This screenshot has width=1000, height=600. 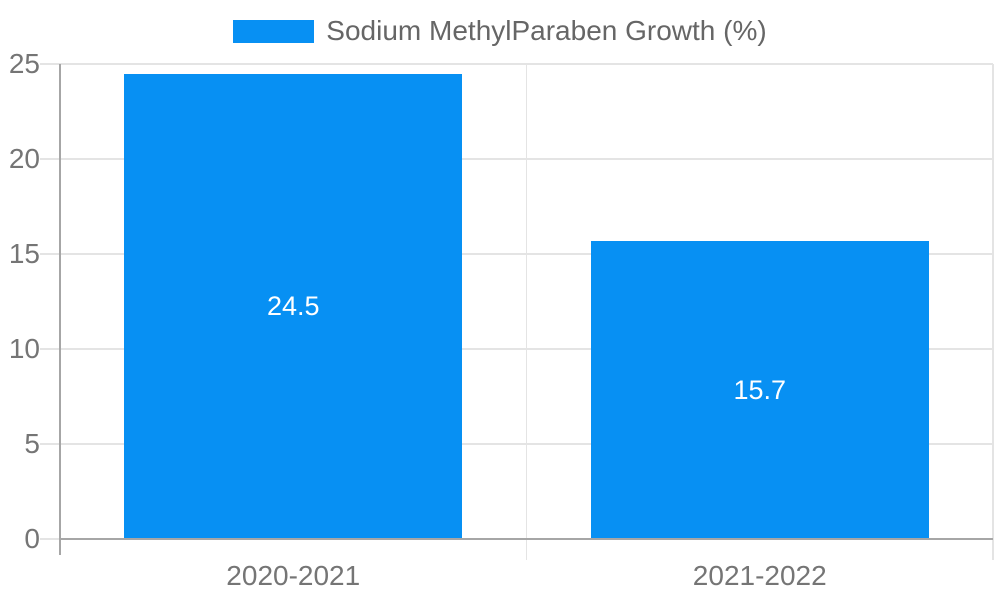 I want to click on legend-label: Sodium MethylParaben Growth (%), so click(x=546, y=30).